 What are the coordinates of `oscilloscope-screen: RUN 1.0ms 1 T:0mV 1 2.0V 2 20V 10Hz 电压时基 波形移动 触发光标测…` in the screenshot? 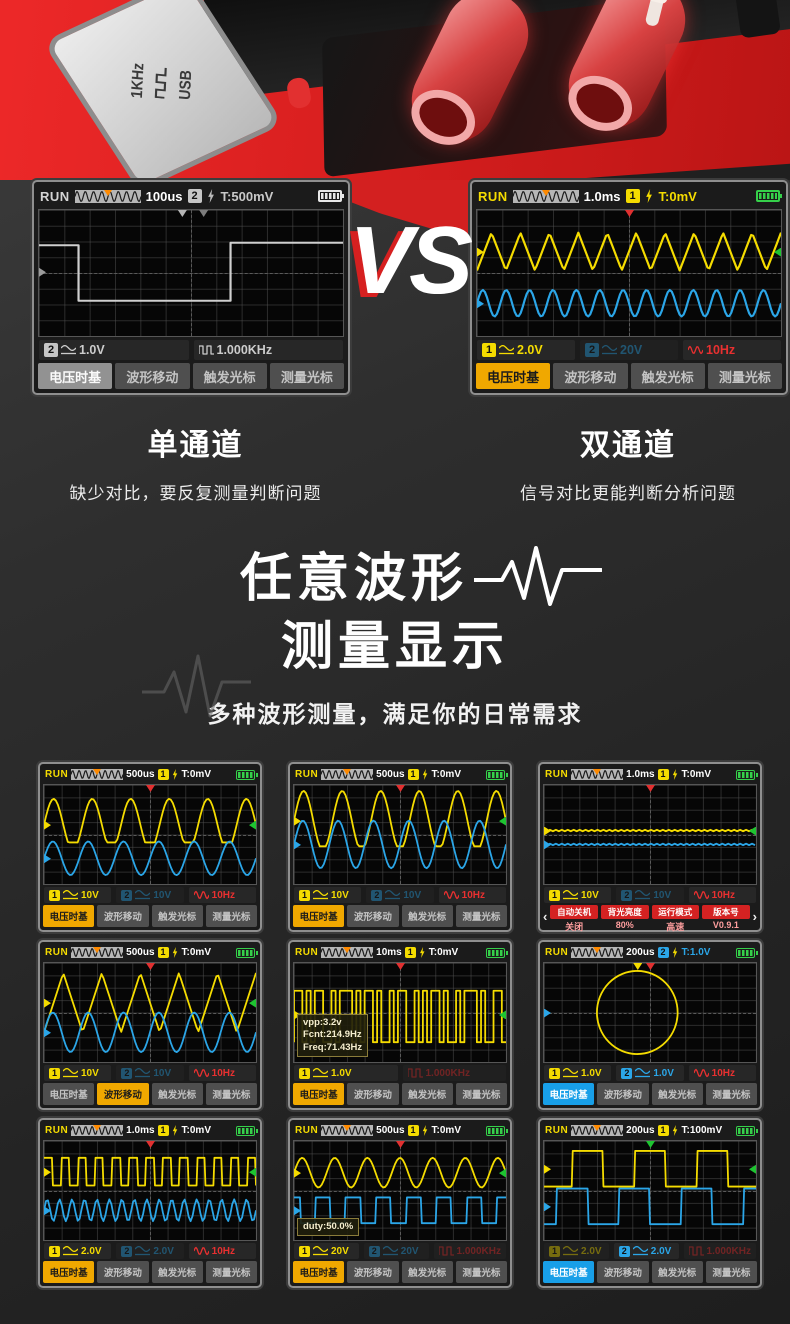 It's located at (629, 287).